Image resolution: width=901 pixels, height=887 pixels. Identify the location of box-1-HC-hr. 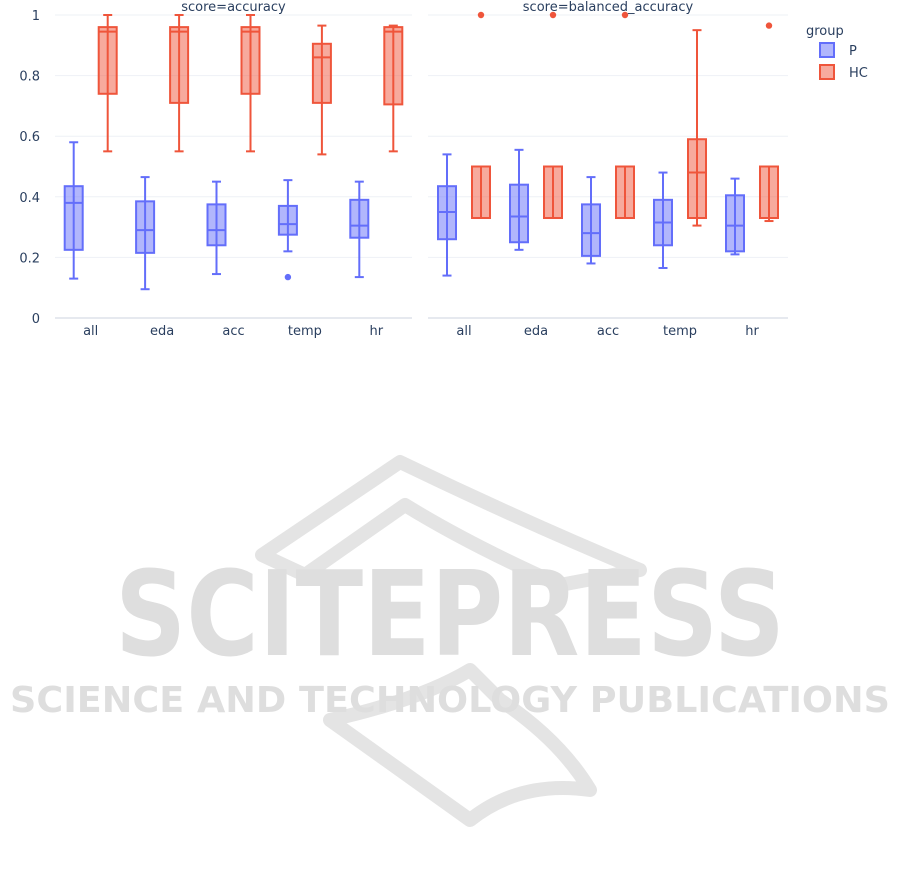
(769, 192).